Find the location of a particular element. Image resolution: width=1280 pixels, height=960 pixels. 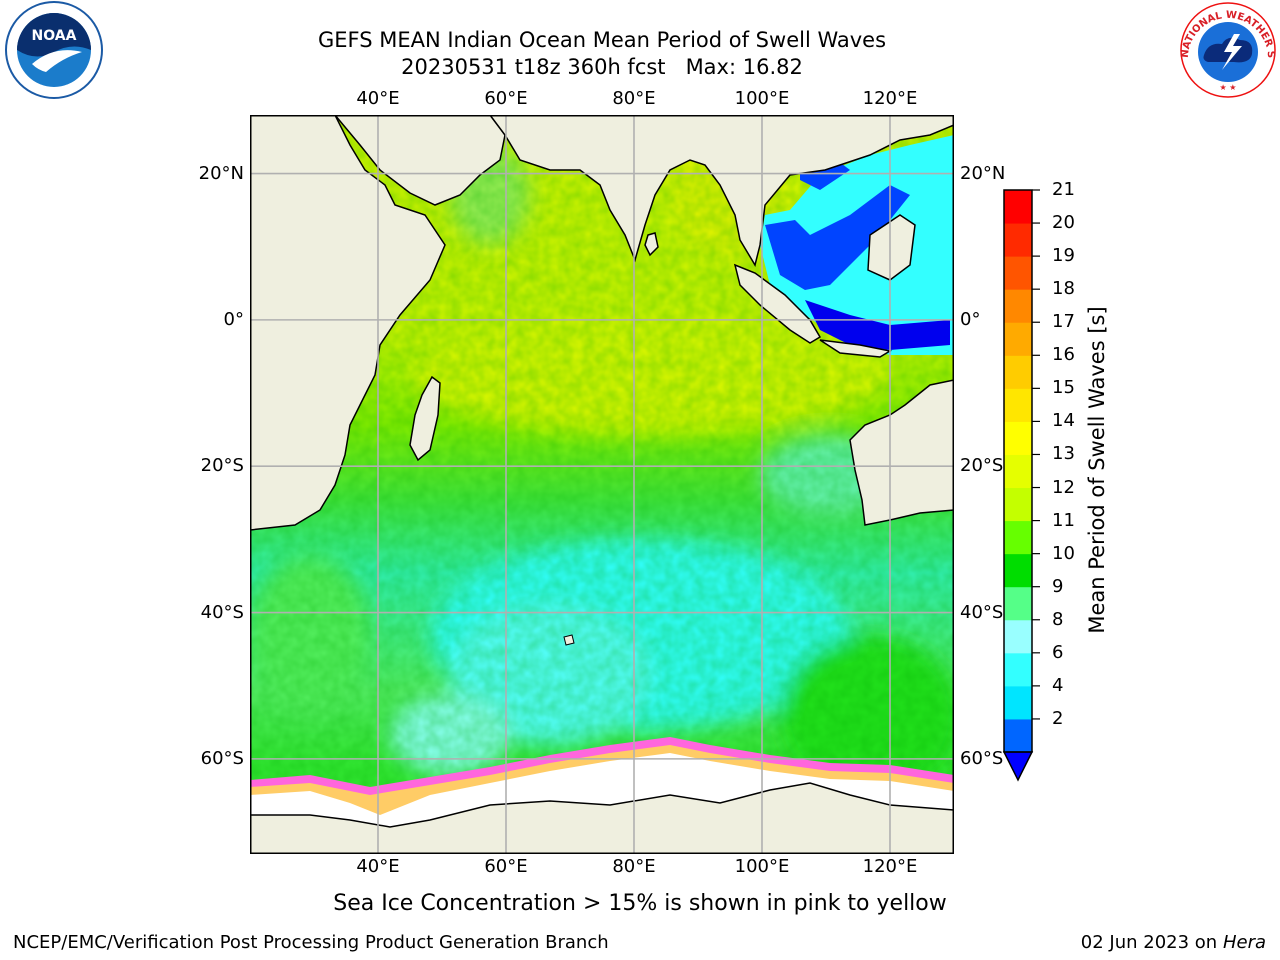

y-tick-right: 20°N is located at coordinates (983, 173).